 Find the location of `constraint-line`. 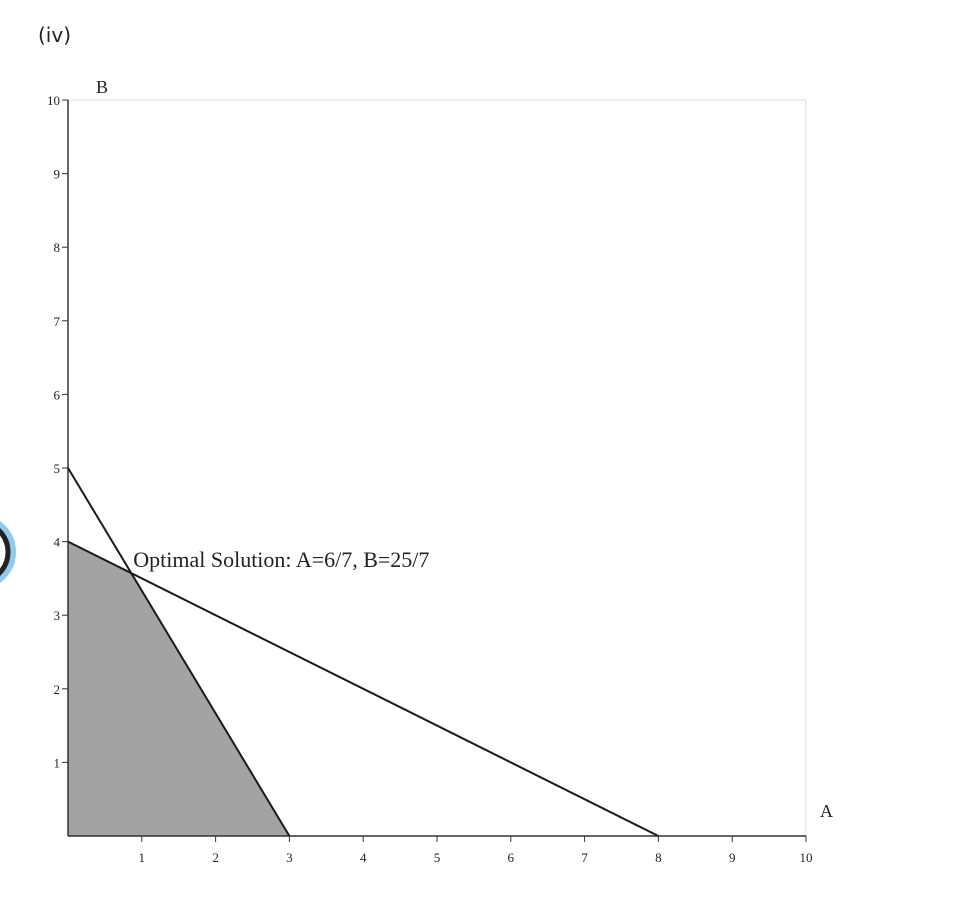

constraint-line is located at coordinates (179, 652).